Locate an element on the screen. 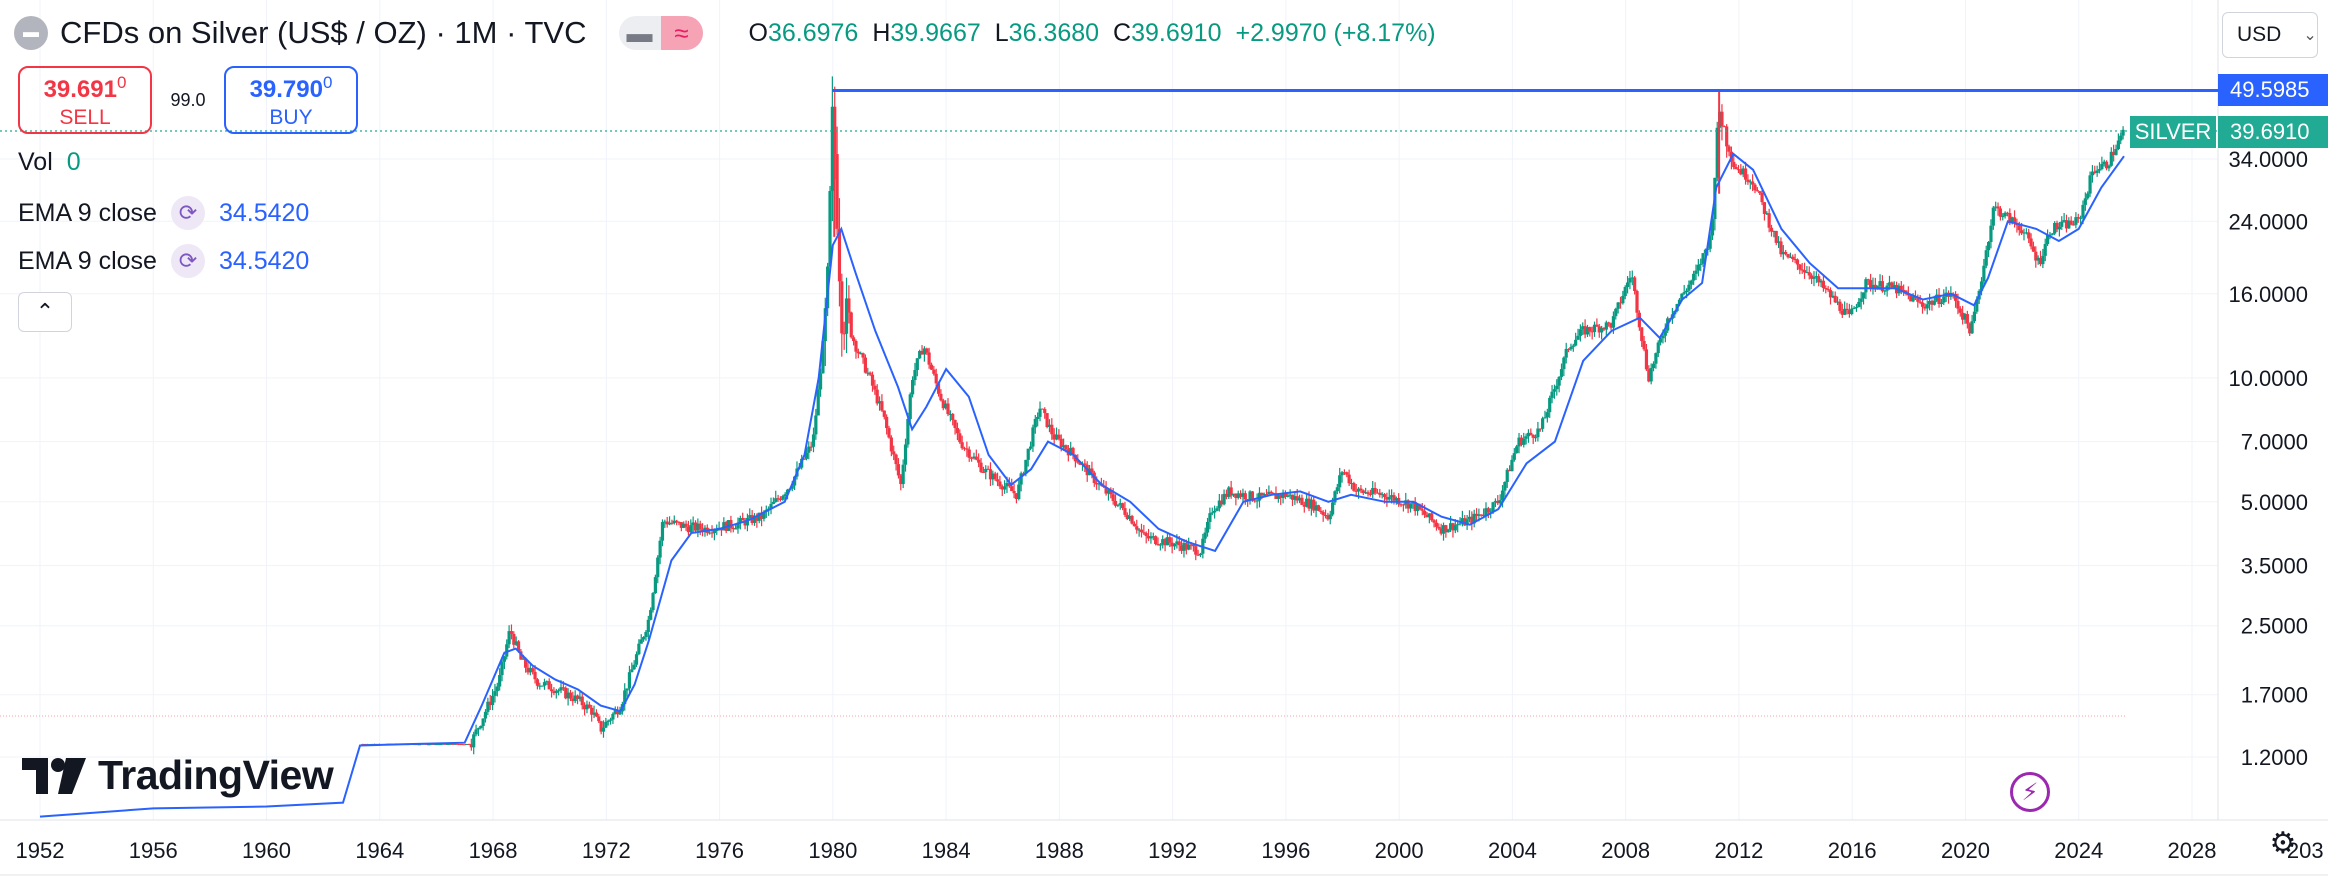 The image size is (2328, 890). open-value: 36.6976 is located at coordinates (813, 32).